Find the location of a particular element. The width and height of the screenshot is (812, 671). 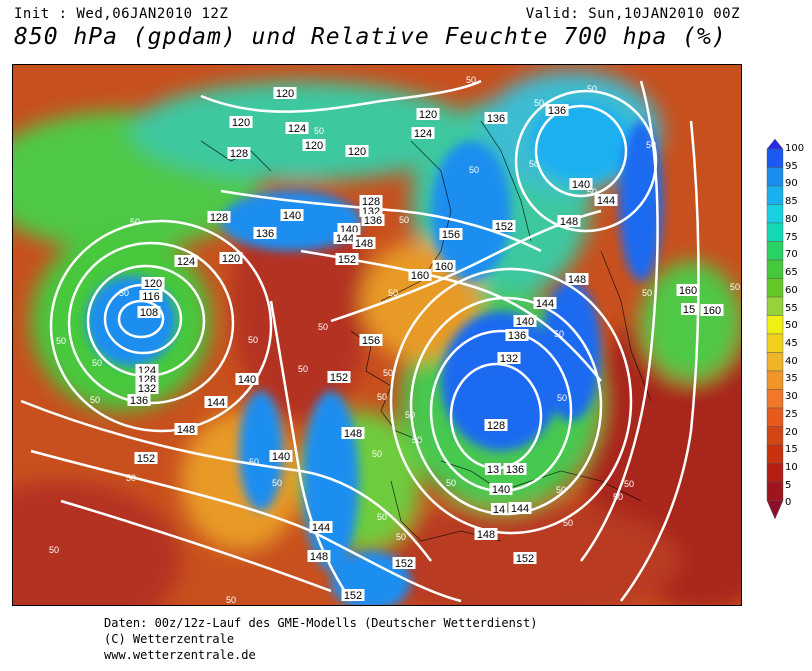

contour-label-36: 132 is located at coordinates (509, 358).